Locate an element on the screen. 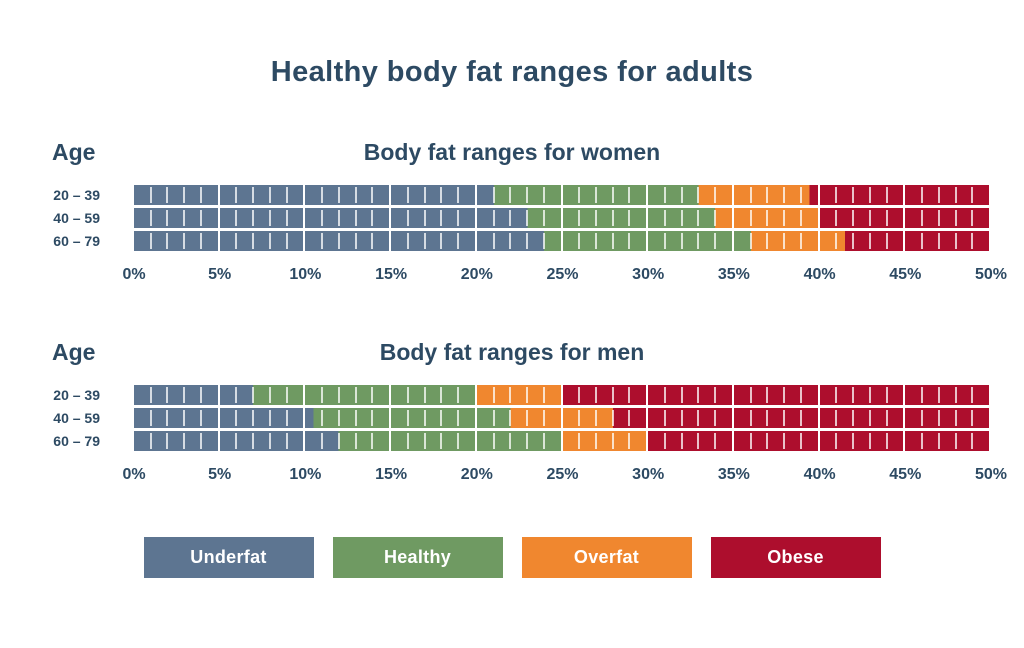 The width and height of the screenshot is (1024, 648). age-range-label: 60 – 79 is located at coordinates (76, 241).